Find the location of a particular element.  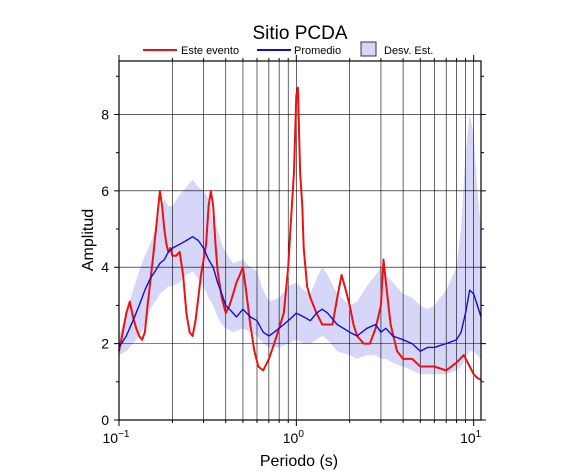

legend-swatch-std is located at coordinates (368, 49).